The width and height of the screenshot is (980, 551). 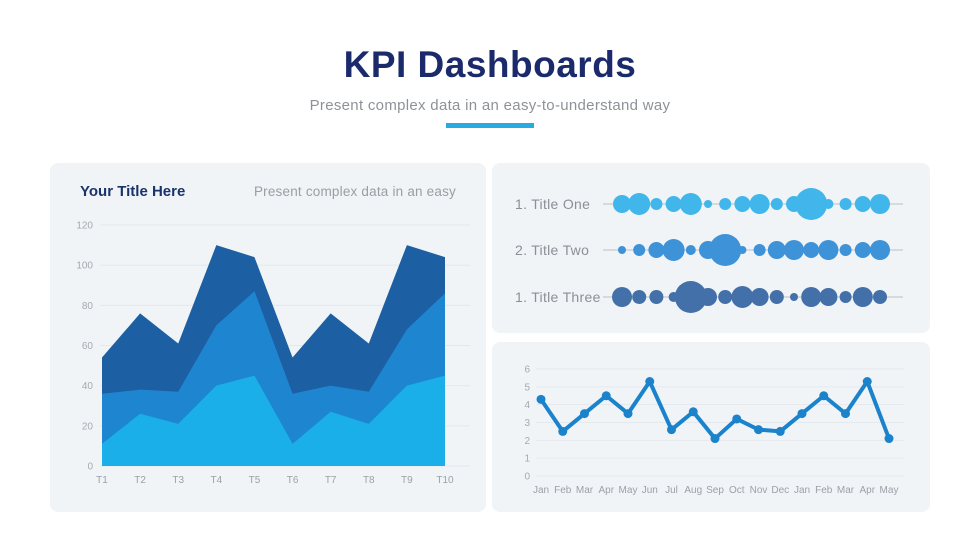 What do you see at coordinates (527, 370) in the screenshot?
I see `y-axis-tick-label: 6` at bounding box center [527, 370].